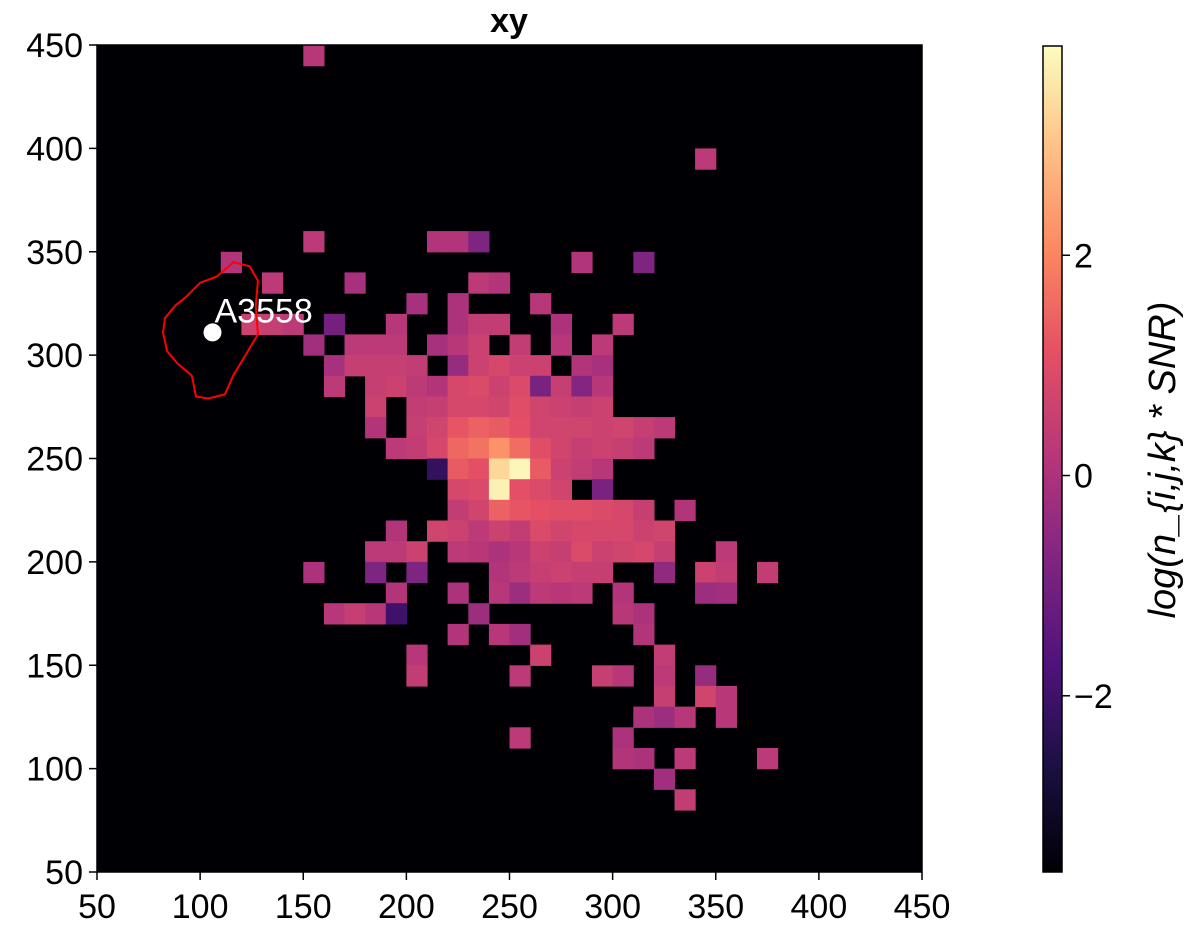  I want to click on y-axis: 50 100 150 200 250 300 350 400 450, so click(61, 459).